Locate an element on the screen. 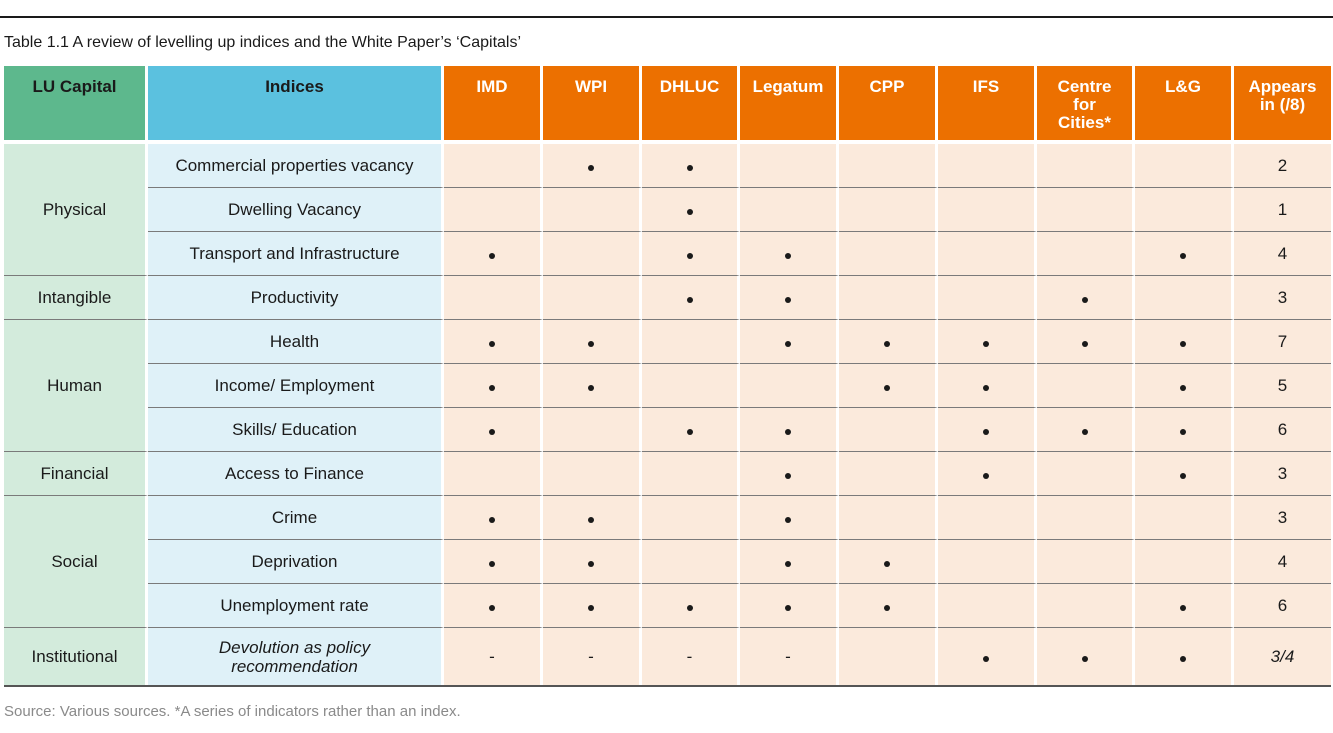 This screenshot has height=733, width=1333. index-cell: Deprivation is located at coordinates (296, 562).